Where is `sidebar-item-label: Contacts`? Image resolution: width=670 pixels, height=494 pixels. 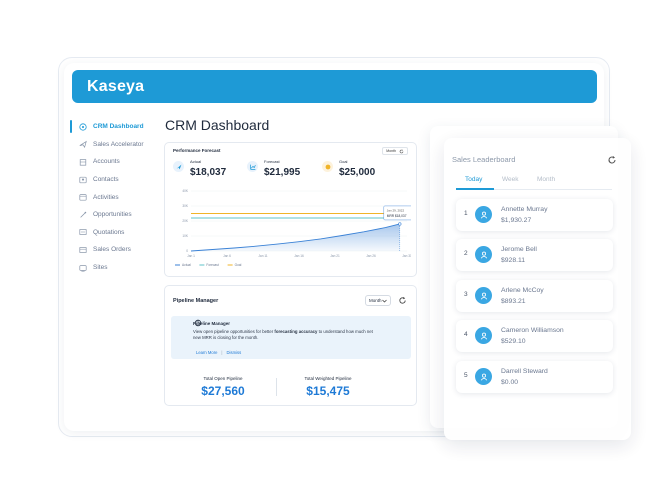
sidebar-item-label: Contacts is located at coordinates (106, 180).